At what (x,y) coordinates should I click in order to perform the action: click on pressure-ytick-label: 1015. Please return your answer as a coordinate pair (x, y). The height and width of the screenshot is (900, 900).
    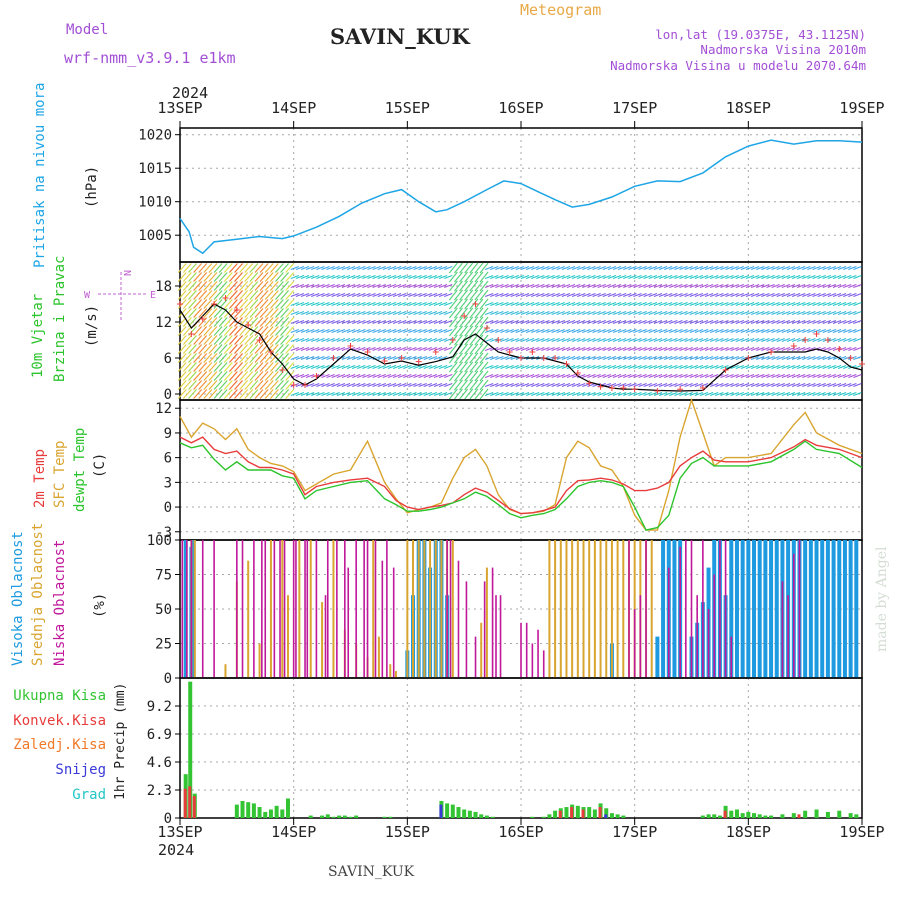
    Looking at the image, I should click on (155, 169).